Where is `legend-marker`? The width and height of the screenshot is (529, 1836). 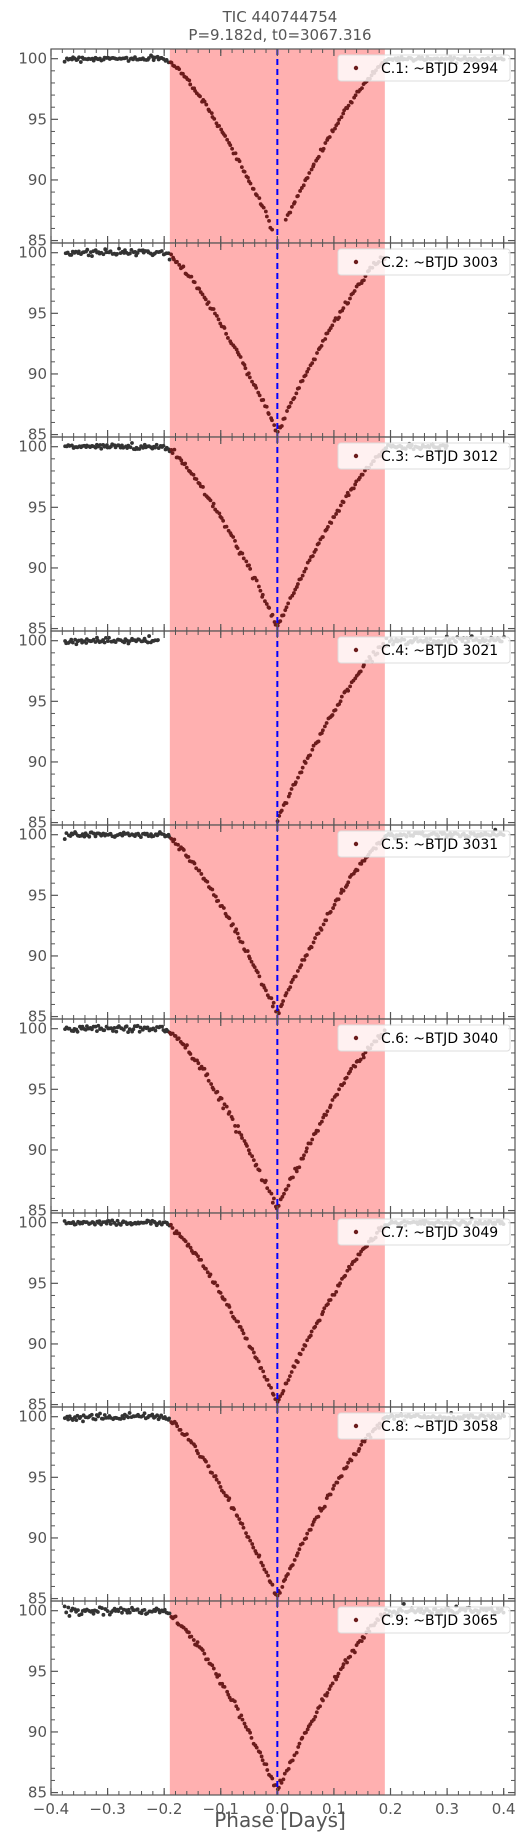 legend-marker is located at coordinates (356, 650).